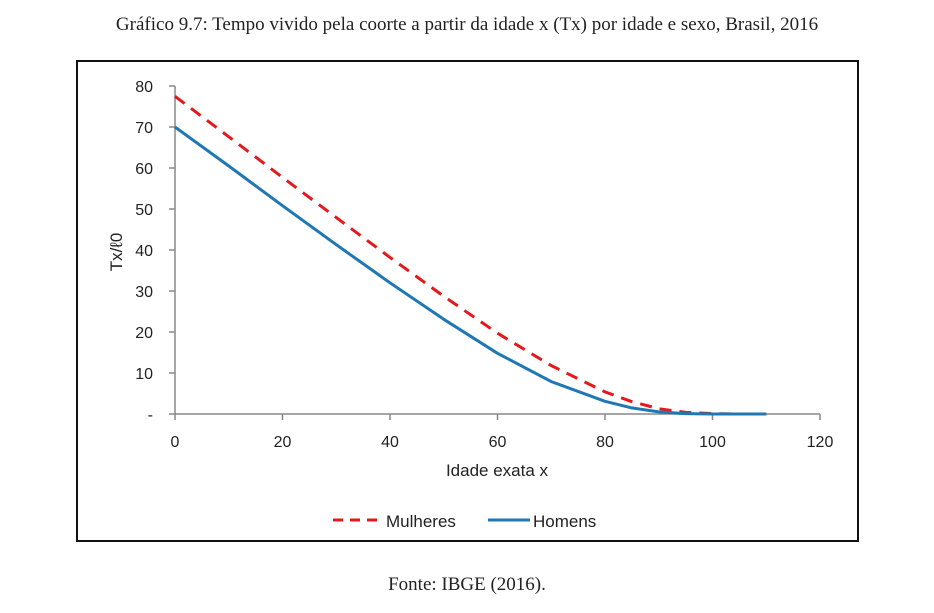 This screenshot has height=613, width=934. I want to click on x-axis-title: Idade exata x, so click(497, 470).